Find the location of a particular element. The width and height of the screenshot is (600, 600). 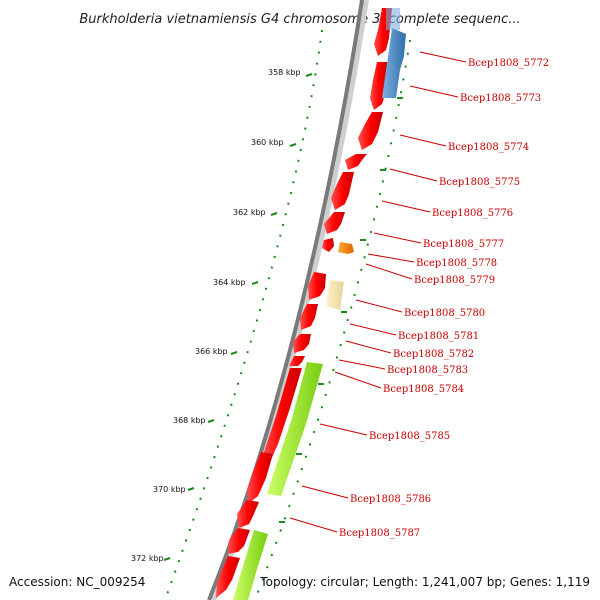

gene-label: Bcep1808_5781 is located at coordinates (438, 336).